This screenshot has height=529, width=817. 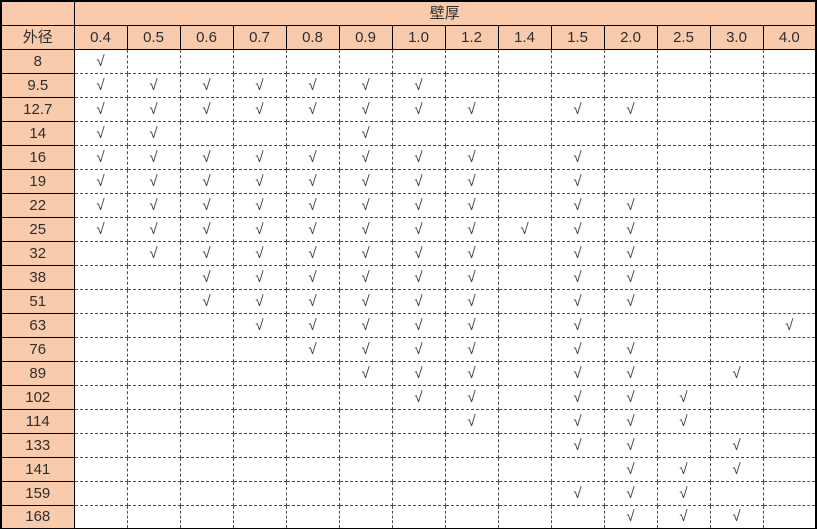 I want to click on cell-63-0.8: √, so click(x=312, y=325).